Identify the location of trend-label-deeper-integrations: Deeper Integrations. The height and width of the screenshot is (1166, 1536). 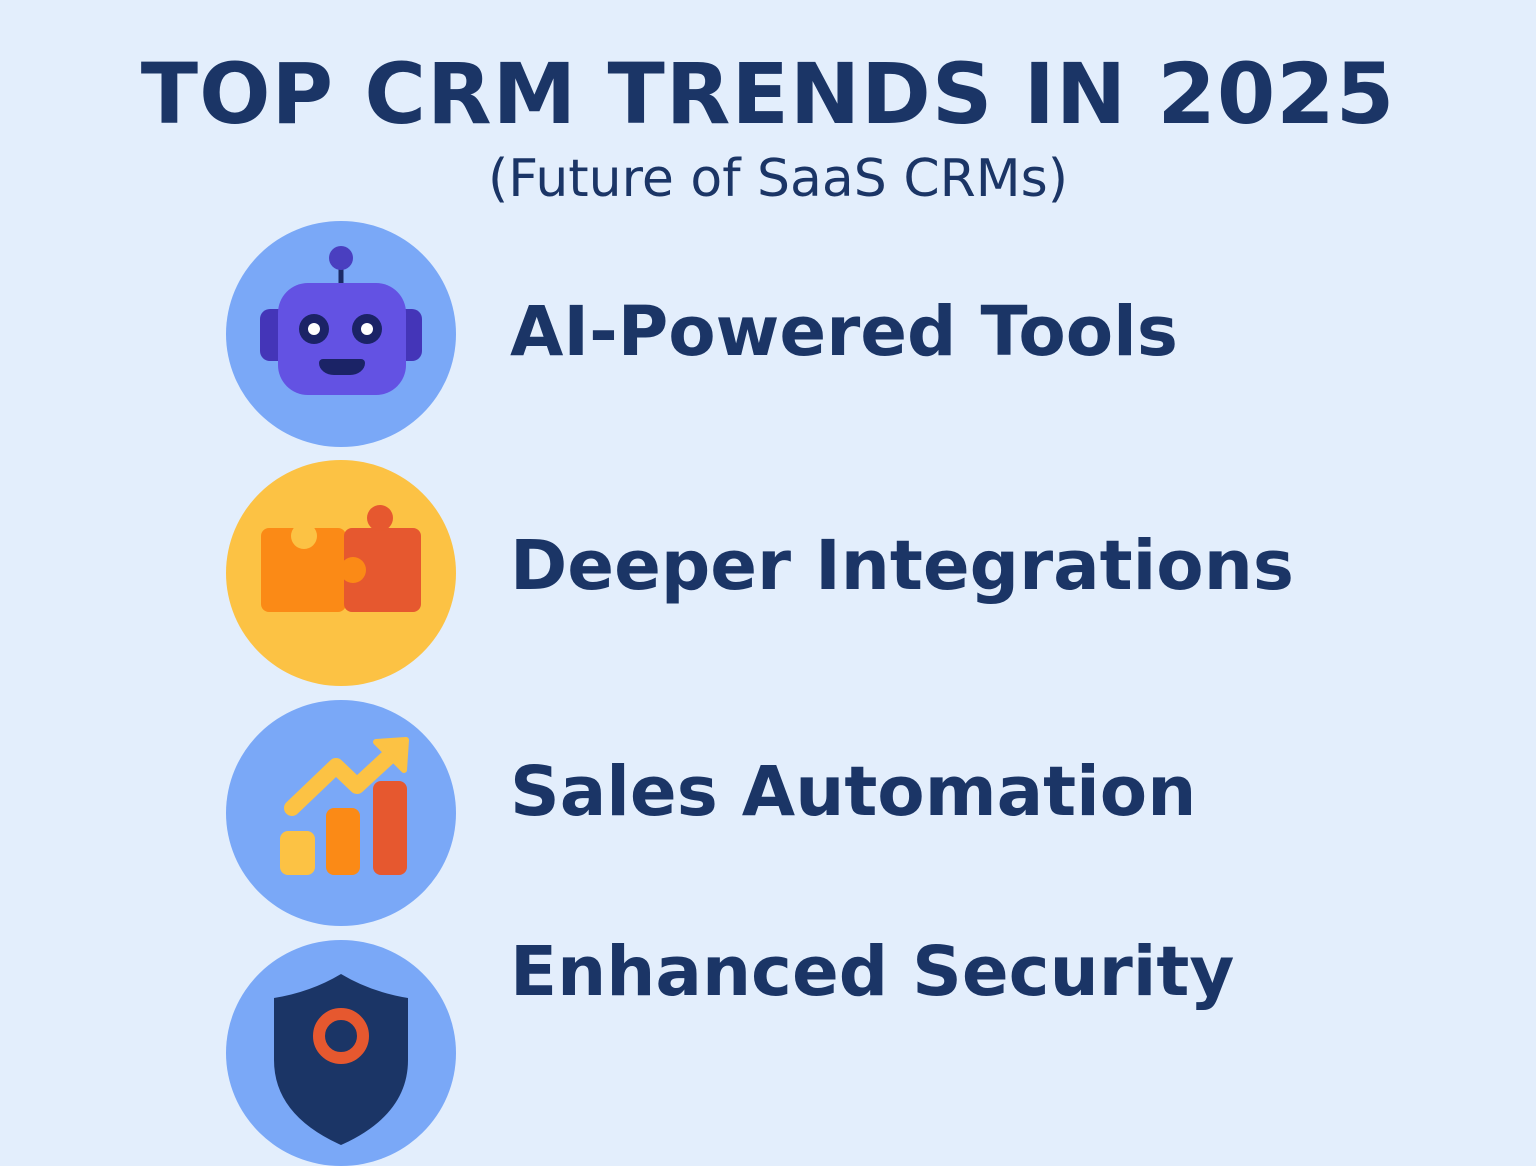
(902, 566).